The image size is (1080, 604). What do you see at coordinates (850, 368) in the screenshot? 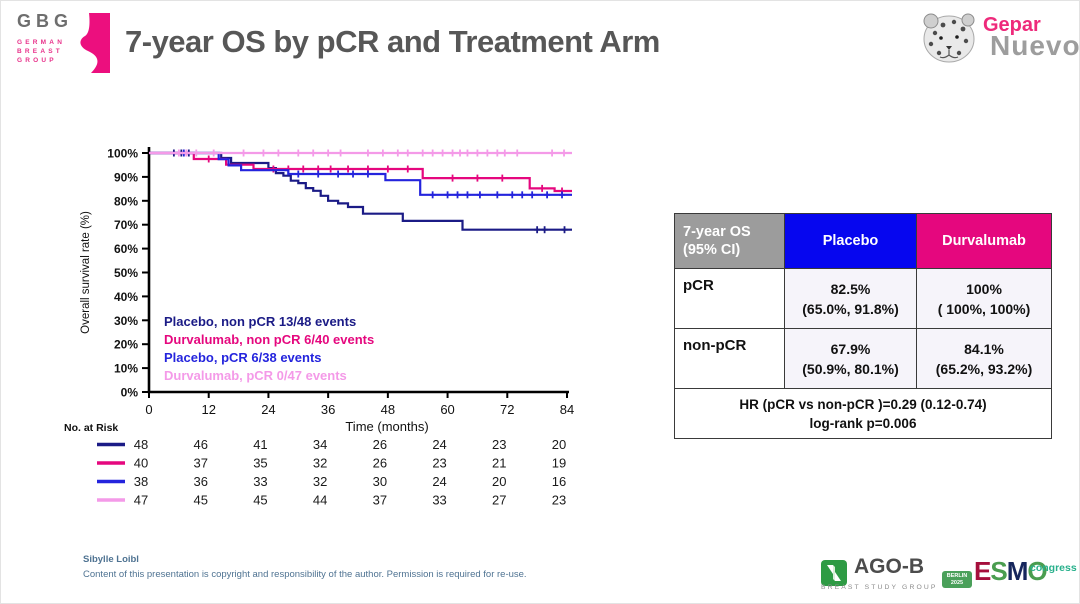
I see `ci: (50.9%, 80.1%)` at bounding box center [850, 368].